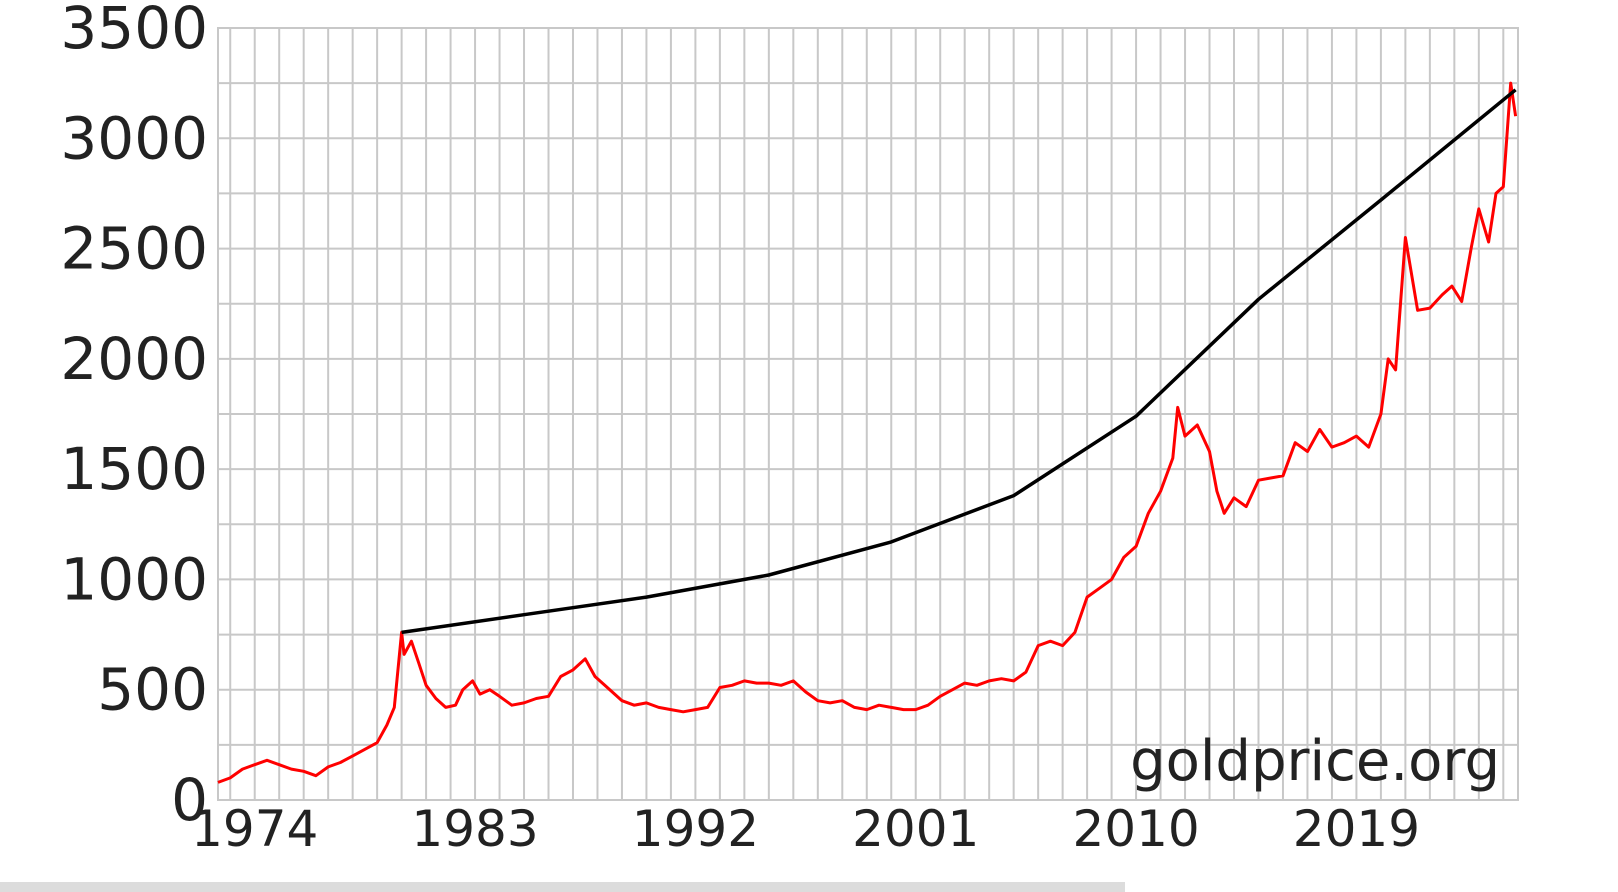 The height and width of the screenshot is (892, 1618). Describe the element at coordinates (134, 249) in the screenshot. I see `y-tick-label: 2500` at that location.